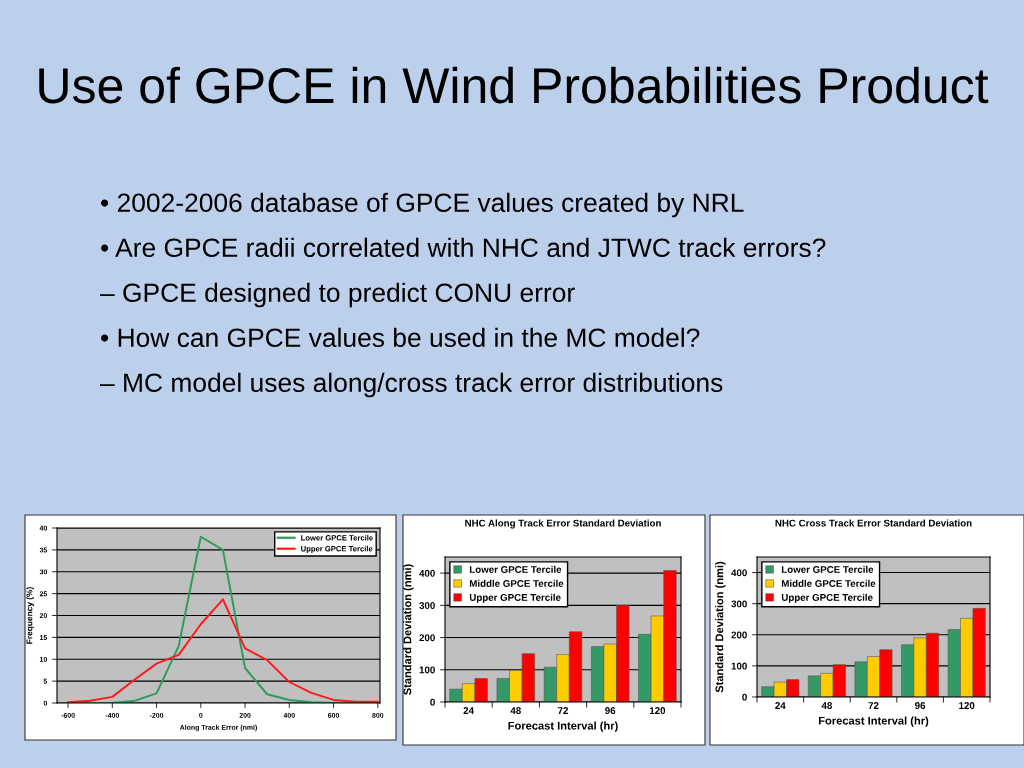  Describe the element at coordinates (422, 205) in the screenshot. I see `text: • 2002-2006 database of GPCE values created by NRL` at that location.